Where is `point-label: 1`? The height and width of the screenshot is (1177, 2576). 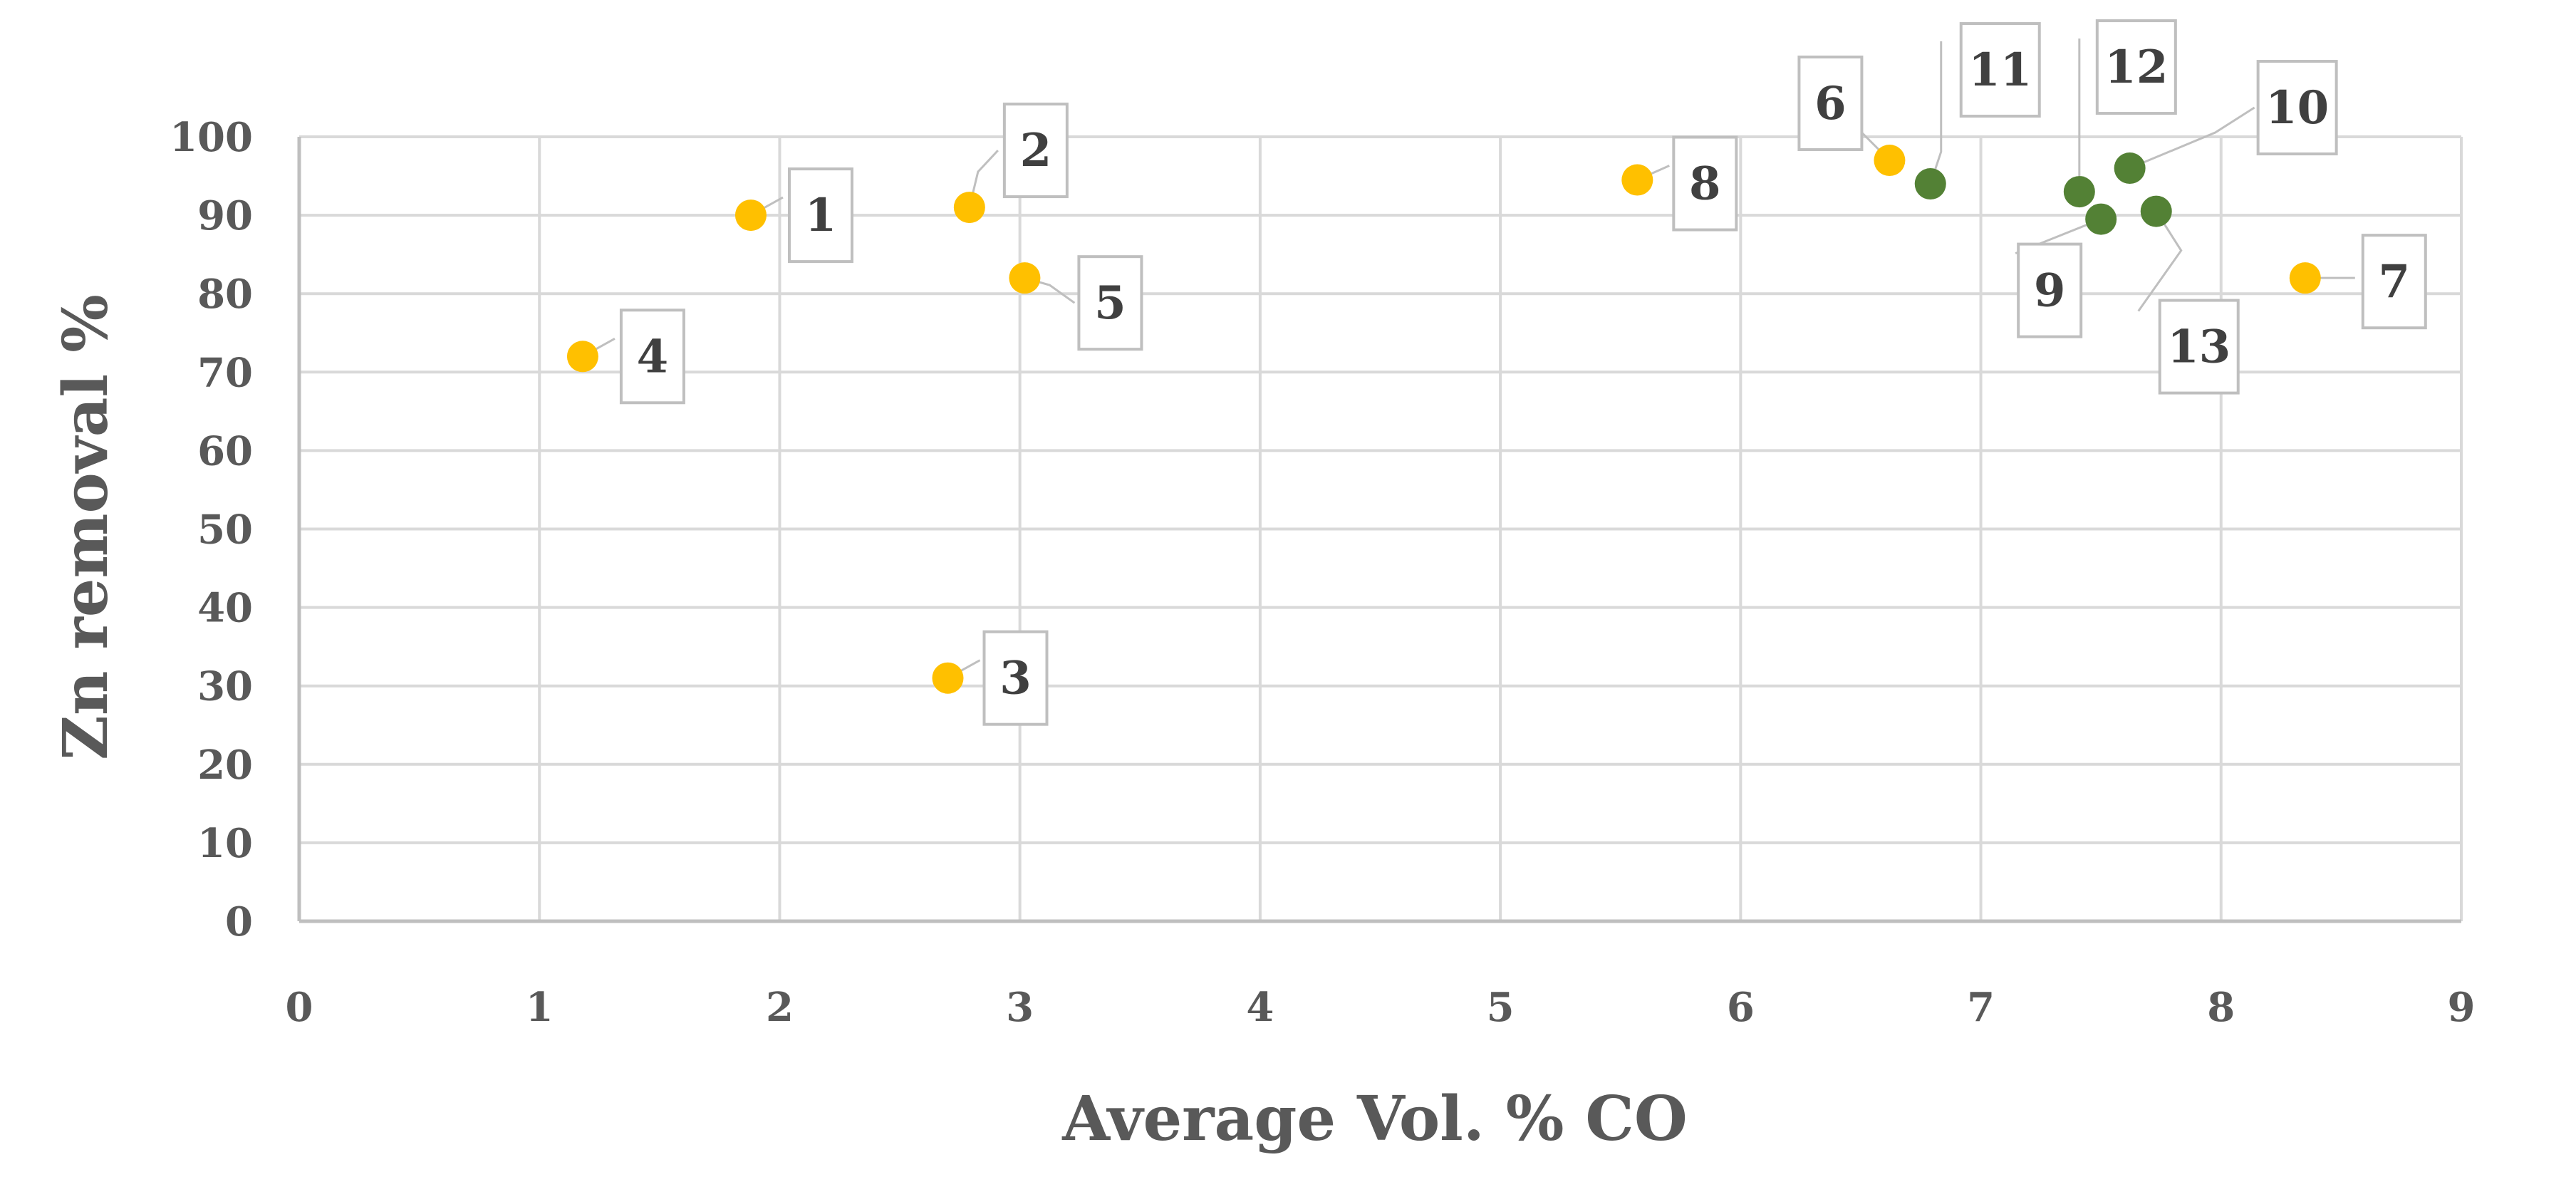
point-label: 1 is located at coordinates (821, 215).